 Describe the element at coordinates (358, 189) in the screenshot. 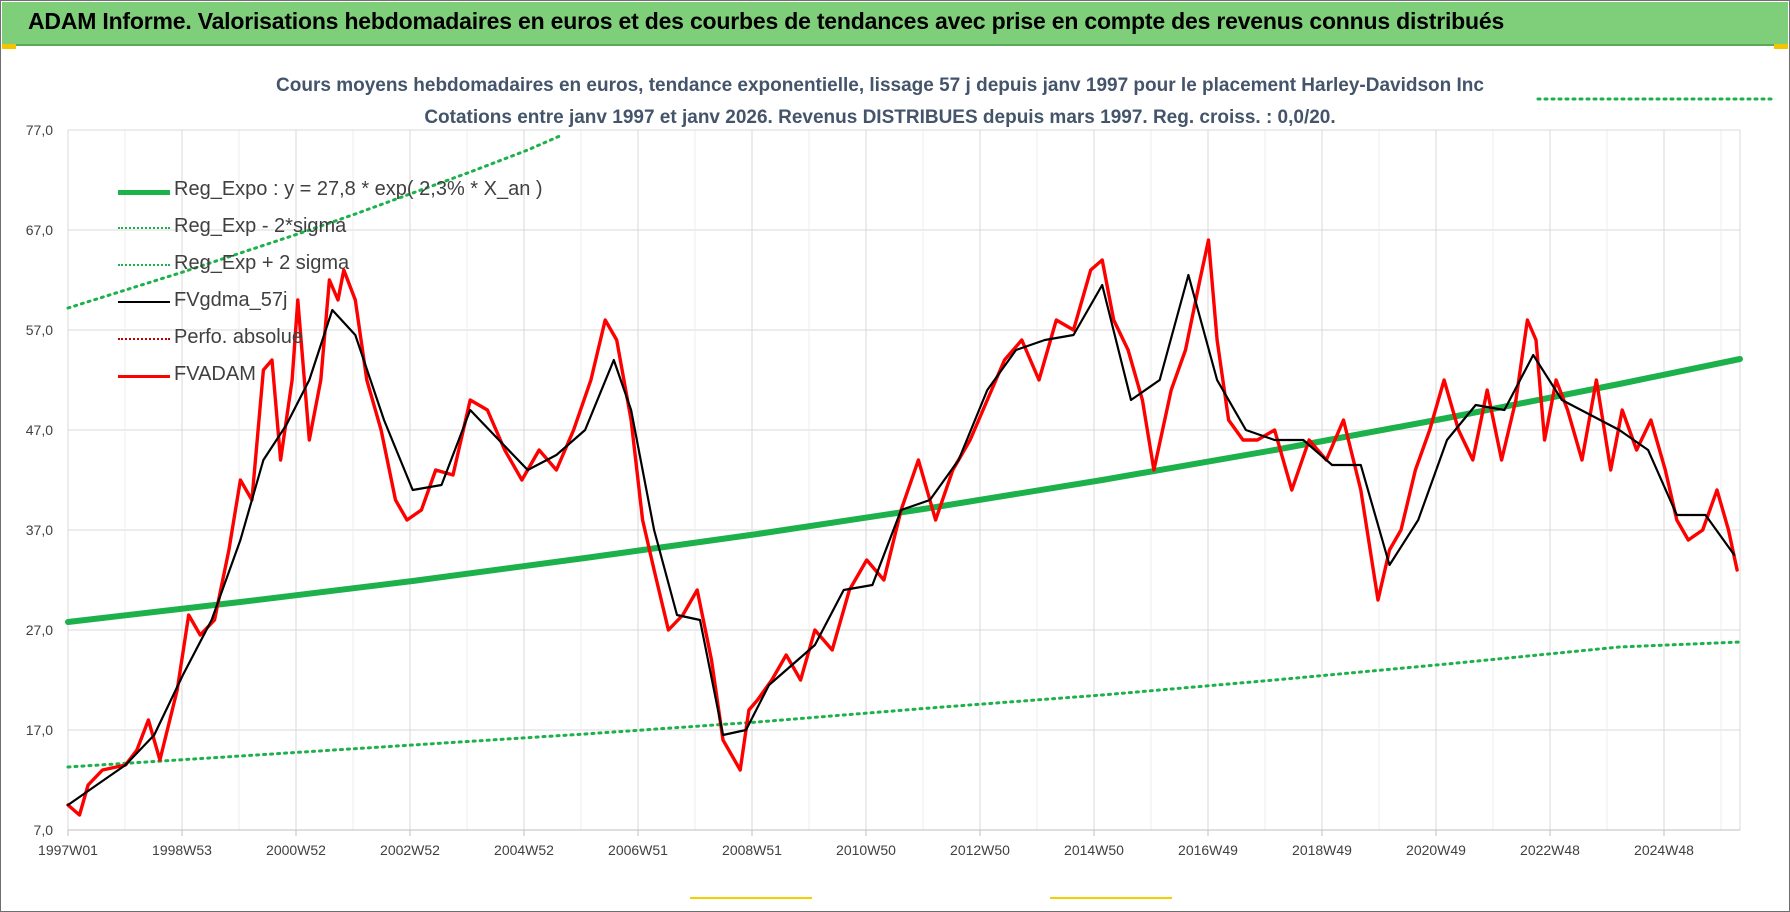

I see `legend-label: Reg_Expo : y = 27,8 * exp( 2,3% * X_an )` at that location.